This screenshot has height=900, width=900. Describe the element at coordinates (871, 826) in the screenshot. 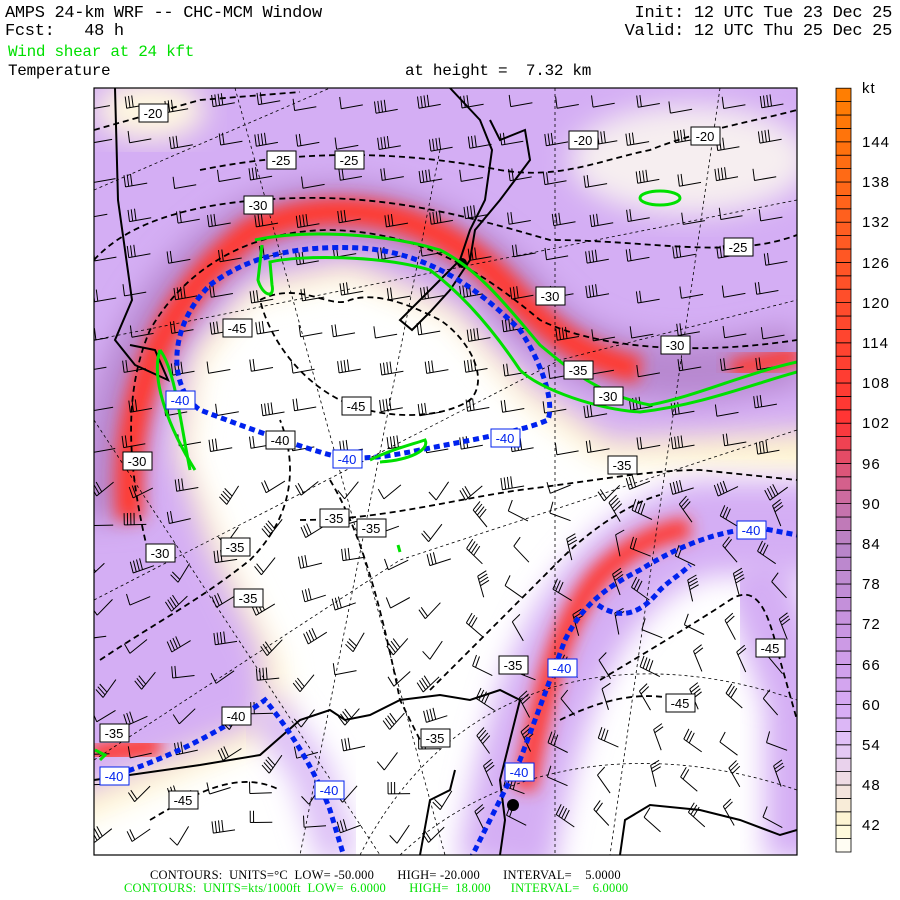

I see `colorbar-tick-label: 42` at that location.